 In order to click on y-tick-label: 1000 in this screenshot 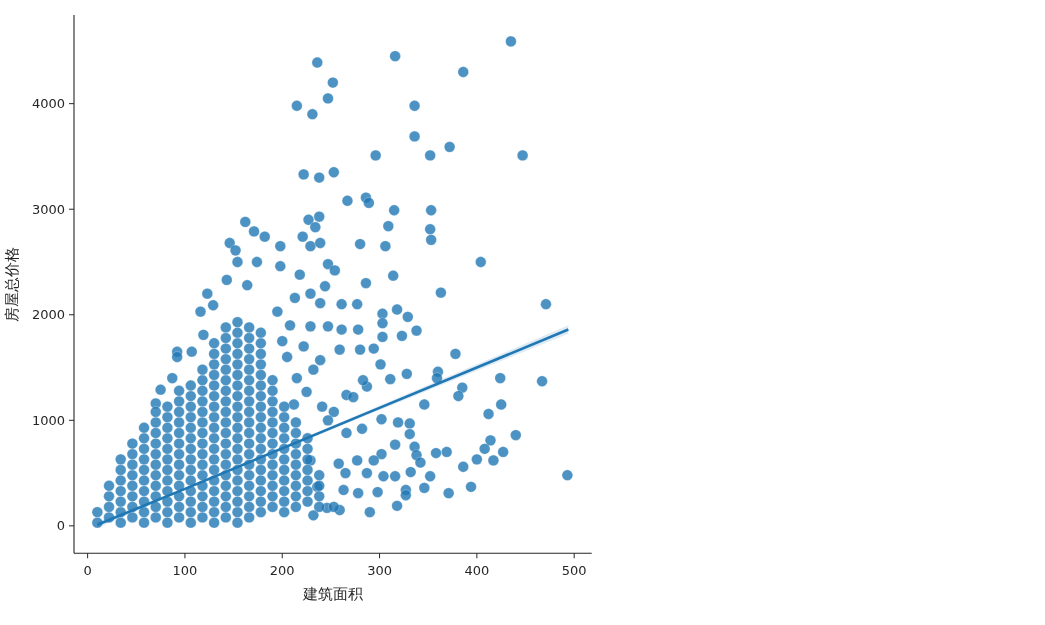, I will do `click(48, 420)`.